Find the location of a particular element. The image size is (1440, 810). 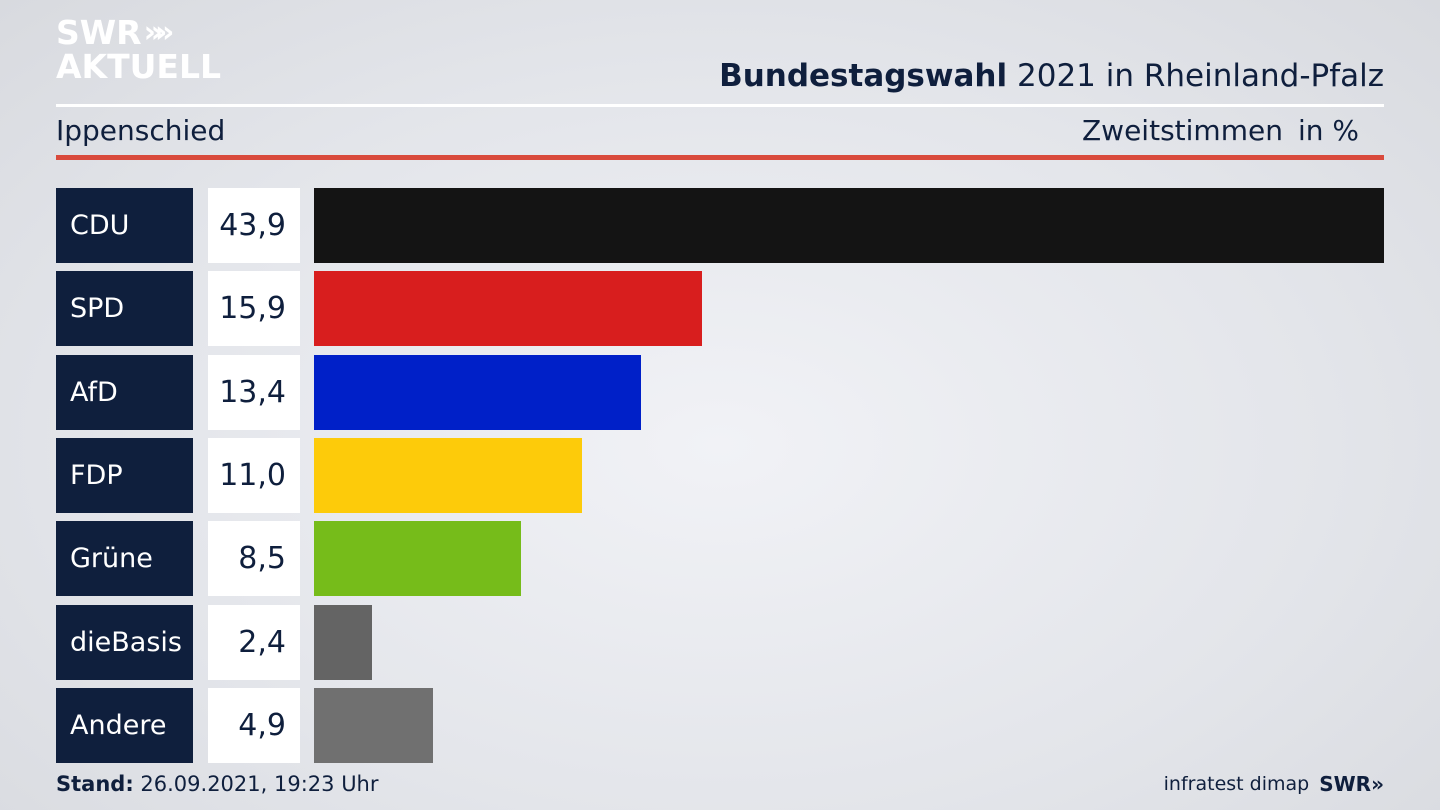

value-label: 15,9 is located at coordinates (254, 308).